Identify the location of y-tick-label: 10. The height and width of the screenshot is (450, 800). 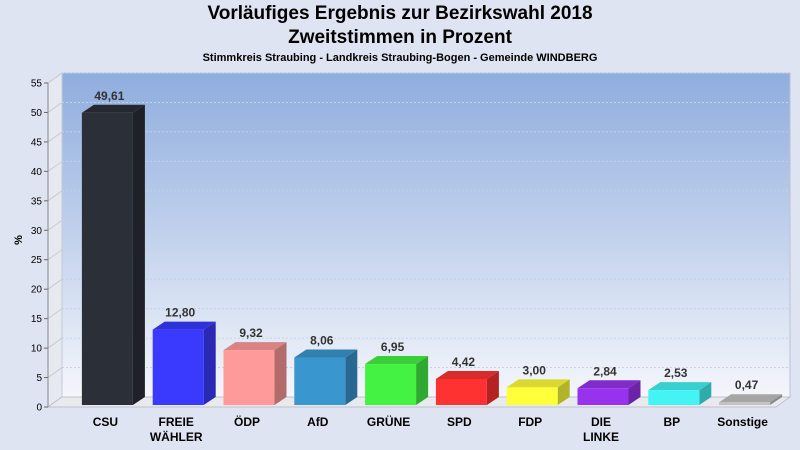
(37, 349).